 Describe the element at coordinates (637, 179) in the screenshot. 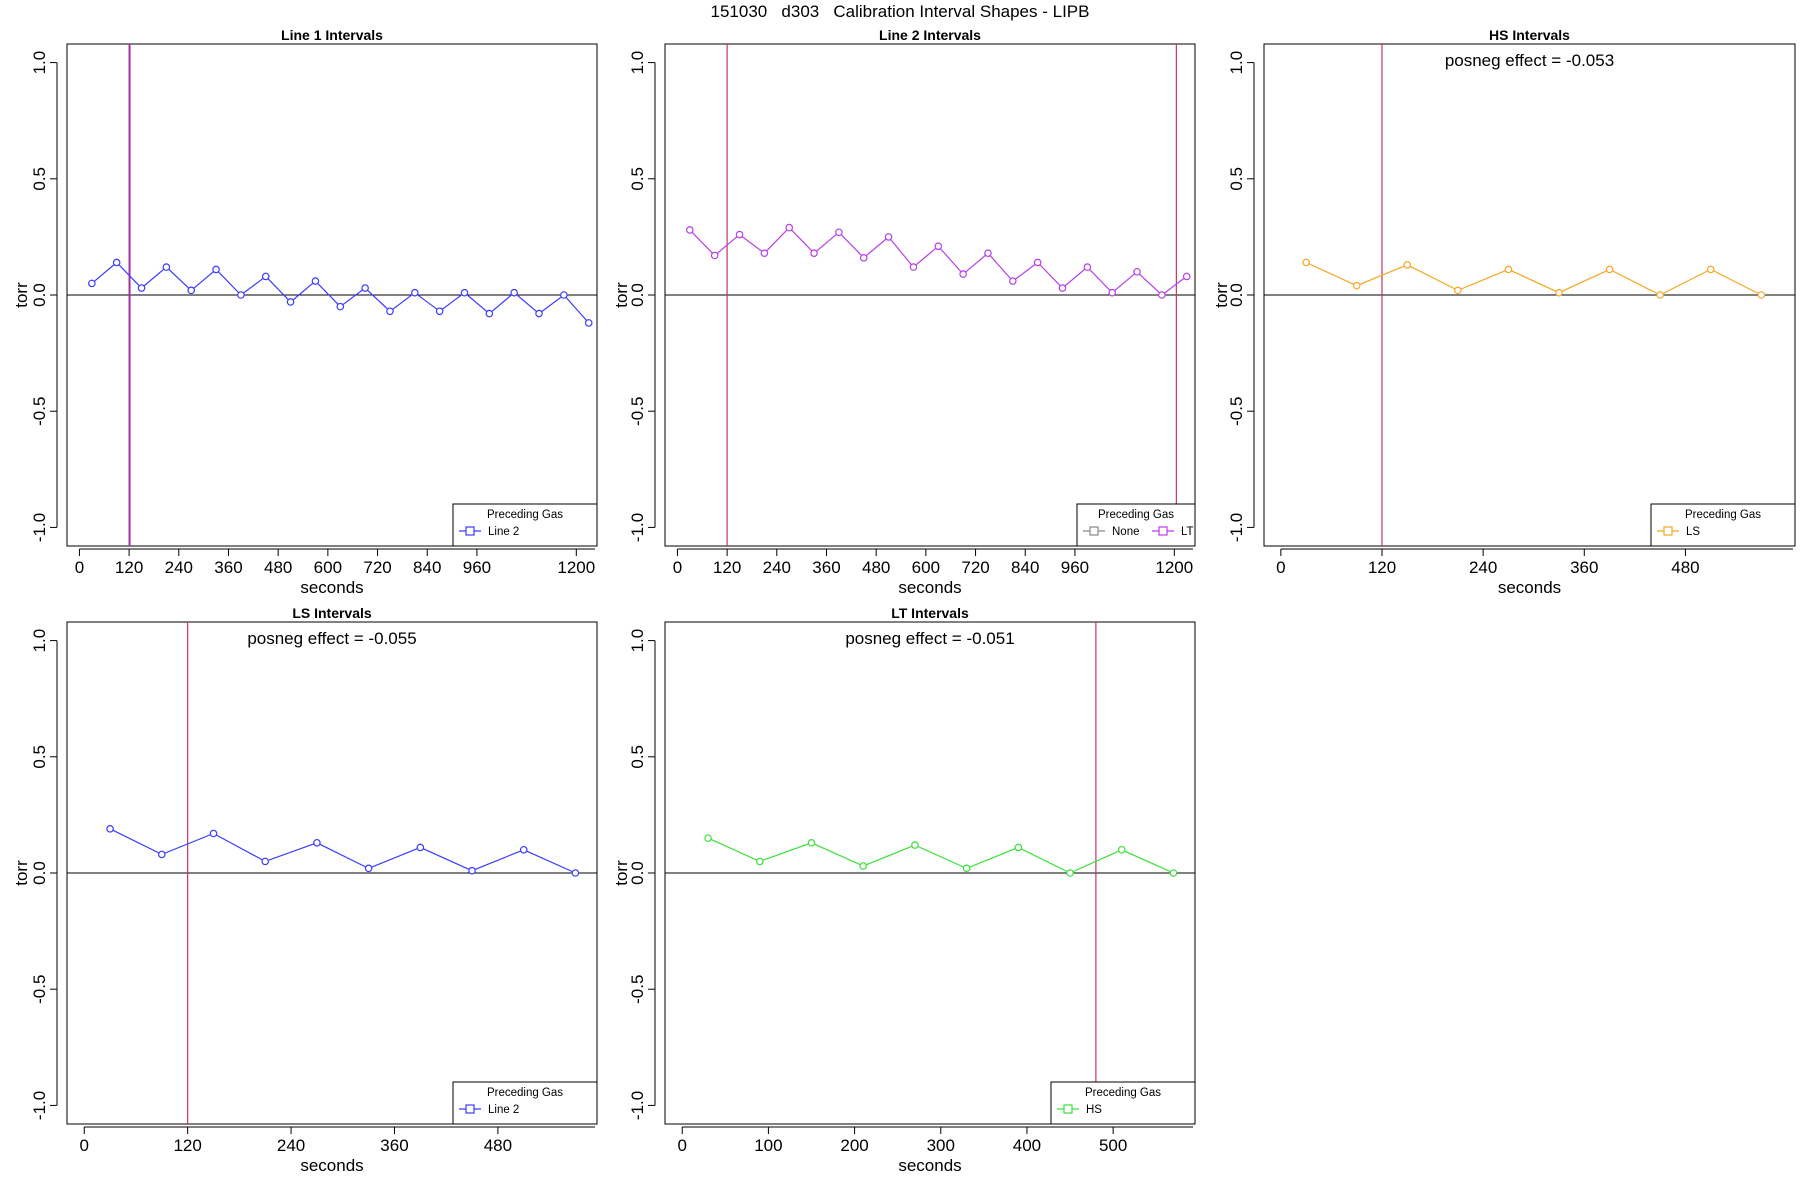

I see `y-tick-label: 0.5` at that location.